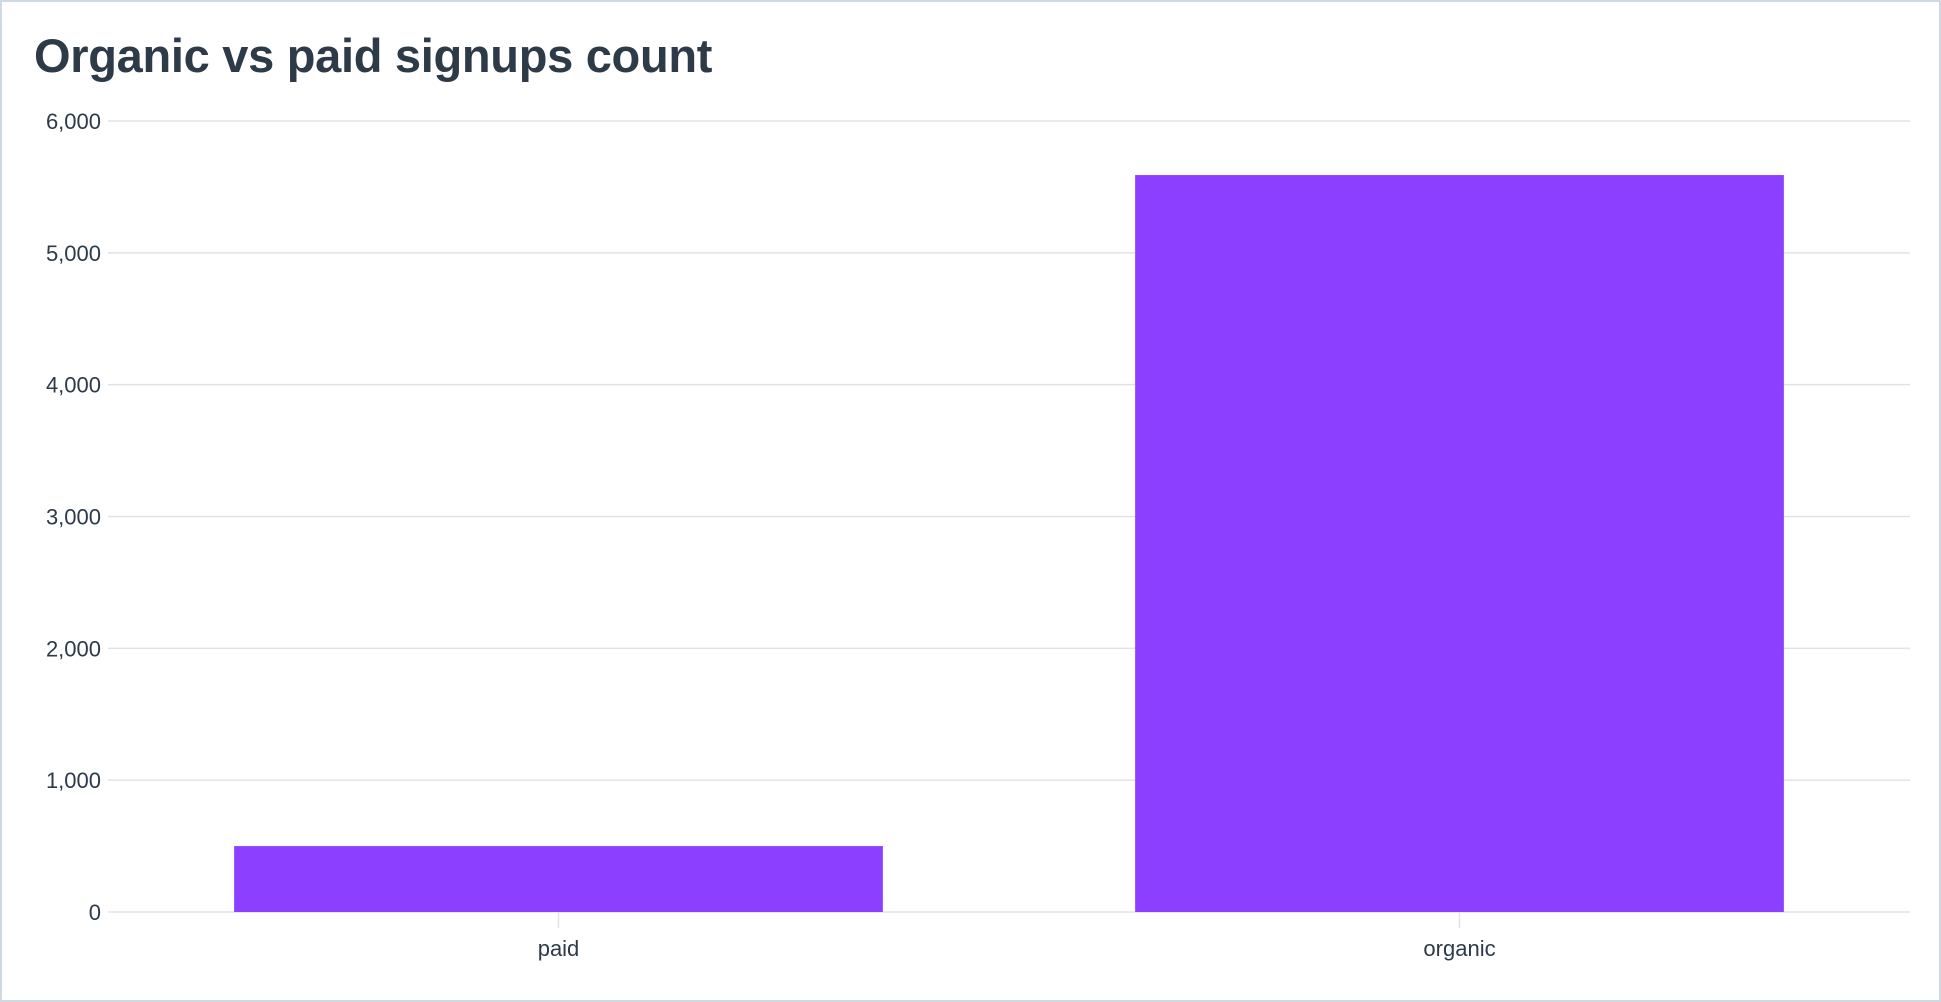 This screenshot has width=1941, height=1002. What do you see at coordinates (73, 121) in the screenshot?
I see `y-tick-label: 6,000` at bounding box center [73, 121].